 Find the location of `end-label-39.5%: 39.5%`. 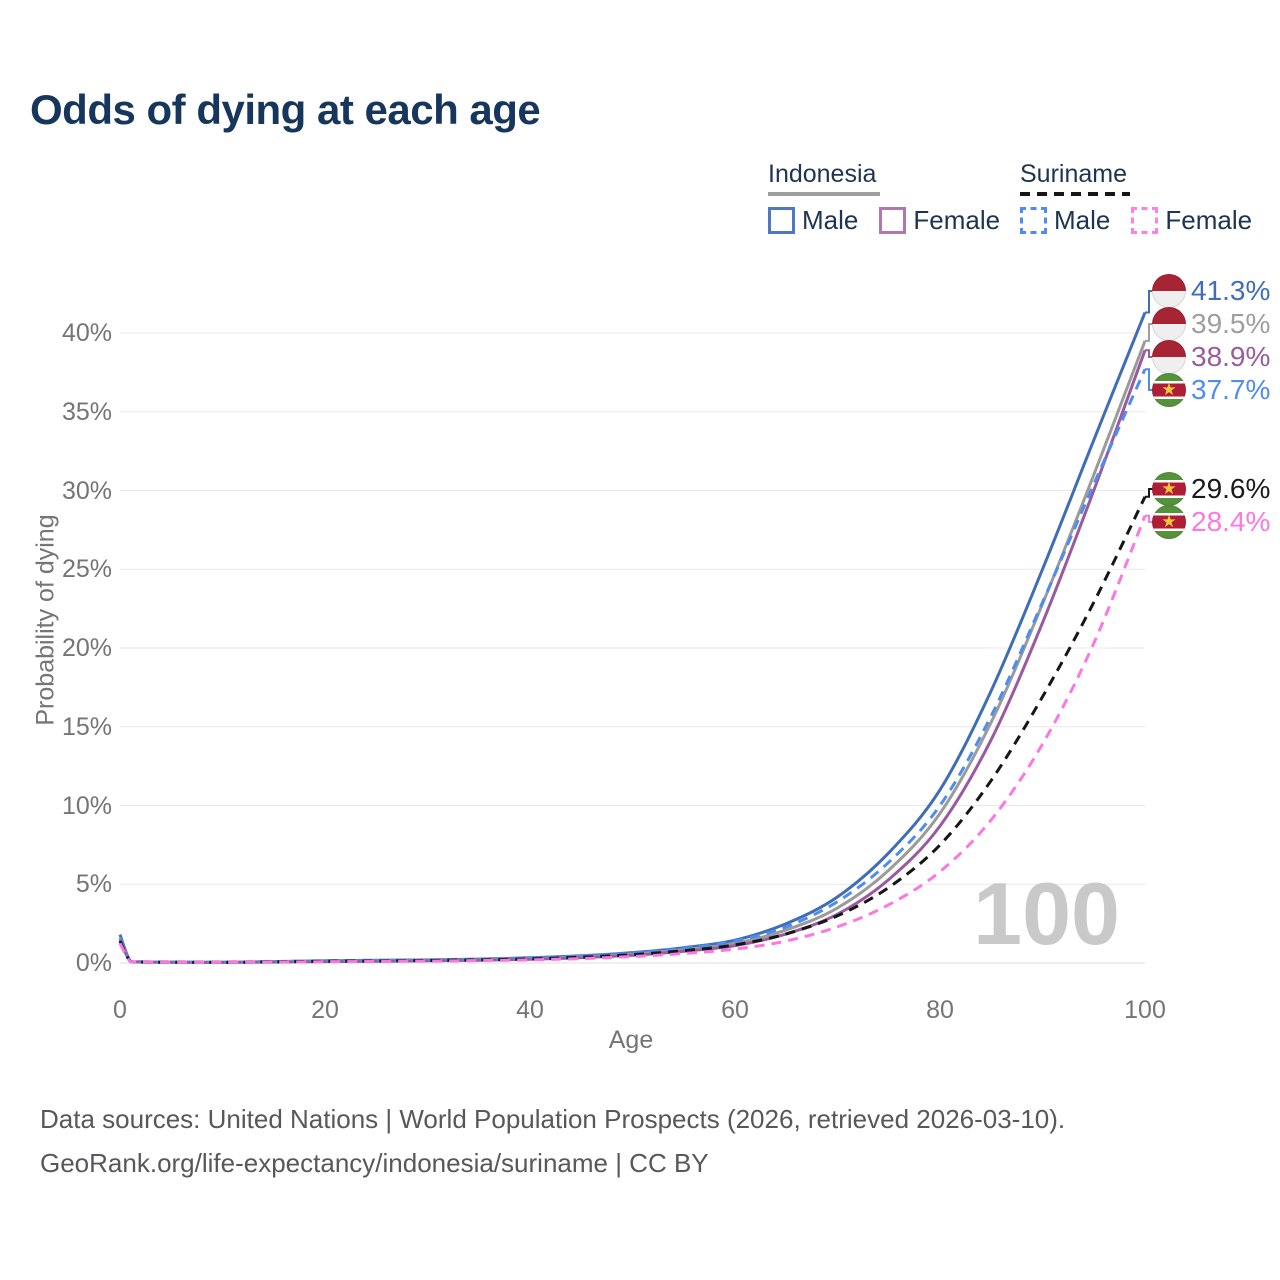

end-label-39.5%: 39.5% is located at coordinates (1211, 324).